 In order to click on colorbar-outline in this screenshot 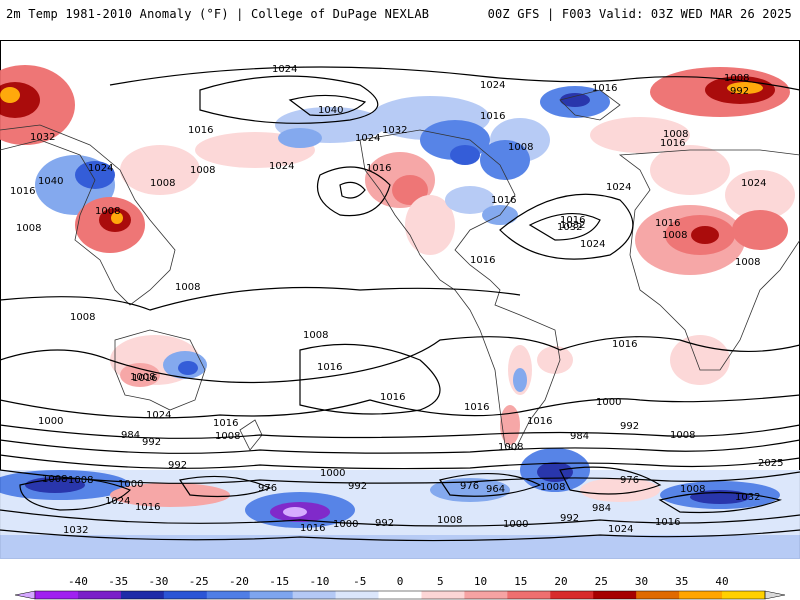, I will do `click(400, 595)`.